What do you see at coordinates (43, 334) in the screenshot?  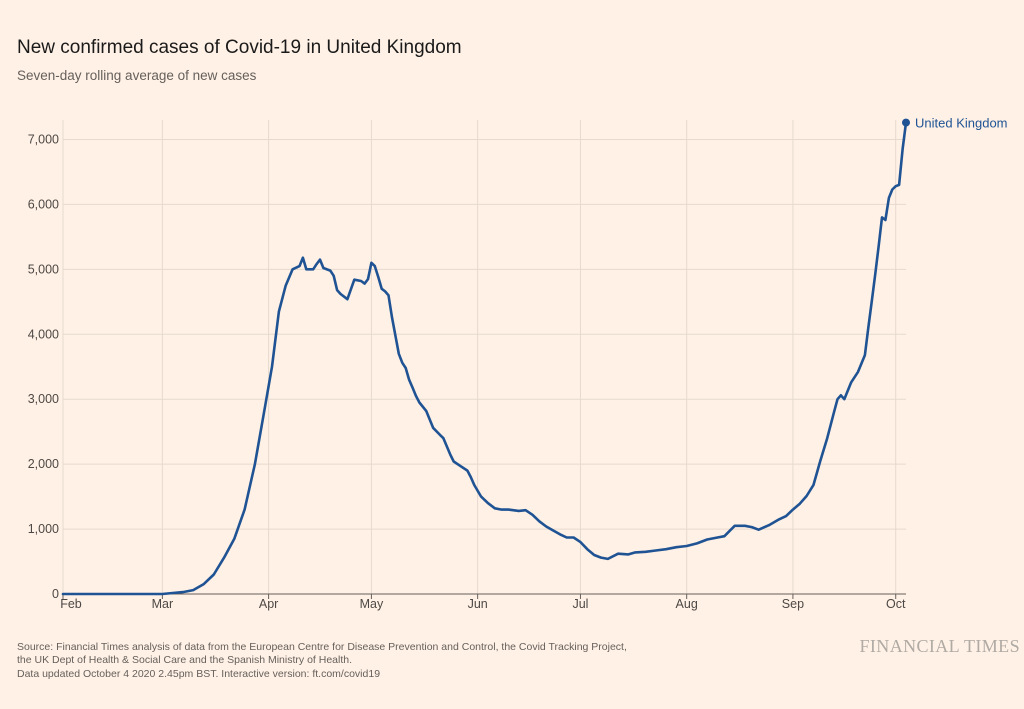 I see `y-tick-label: 4,000` at bounding box center [43, 334].